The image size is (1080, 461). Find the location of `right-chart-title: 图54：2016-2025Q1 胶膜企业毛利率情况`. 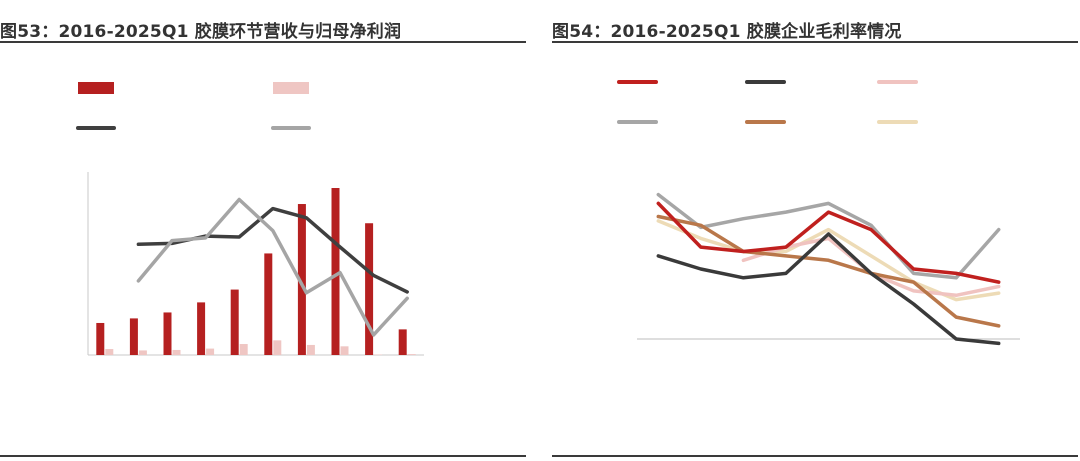

right-chart-title: 图54：2016-2025Q1 胶膜企业毛利率情况 is located at coordinates (727, 32).